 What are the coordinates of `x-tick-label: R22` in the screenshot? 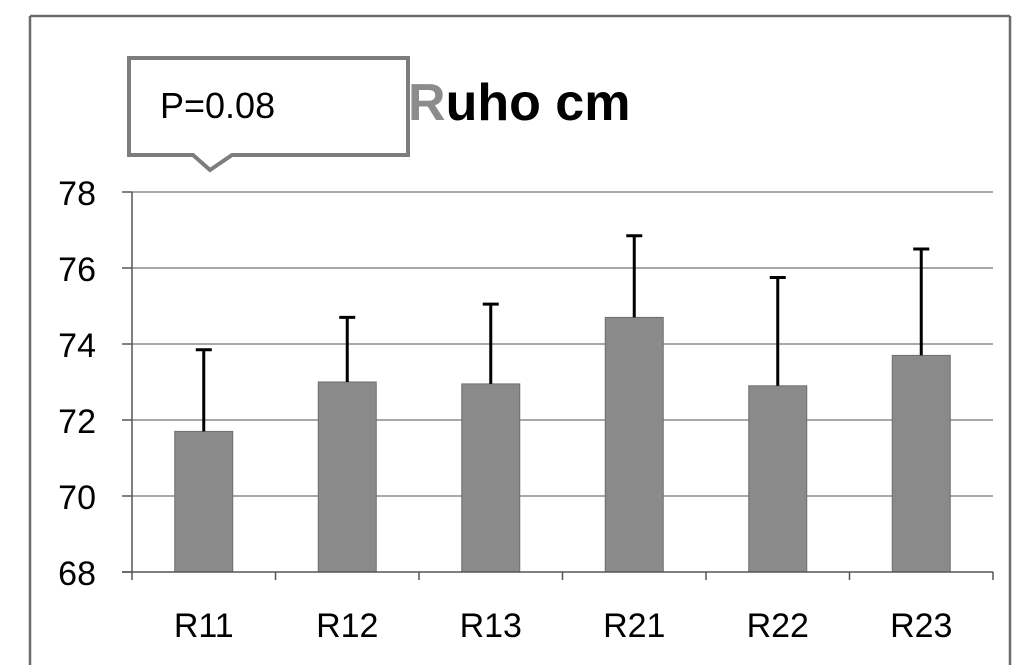 It's located at (778, 626).